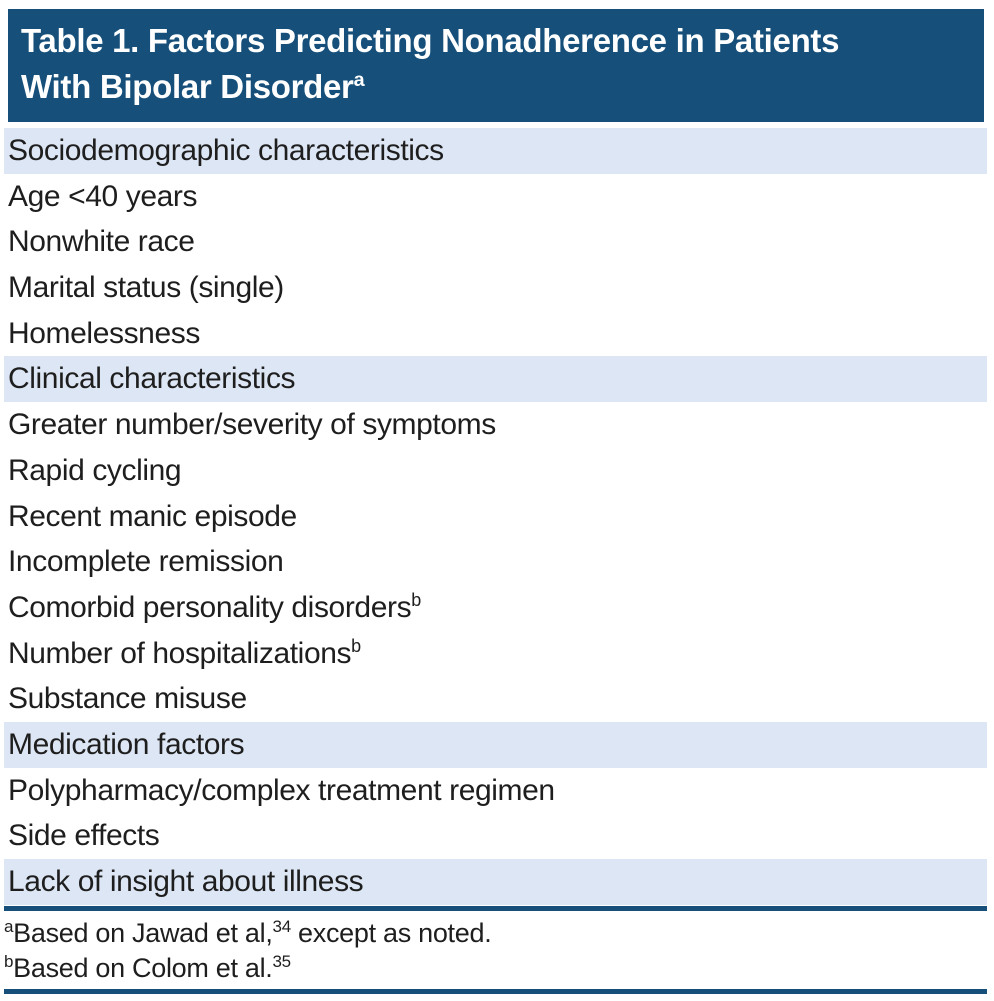 This screenshot has height=1001, width=994. I want to click on table-row: Marital status (single), so click(495, 288).